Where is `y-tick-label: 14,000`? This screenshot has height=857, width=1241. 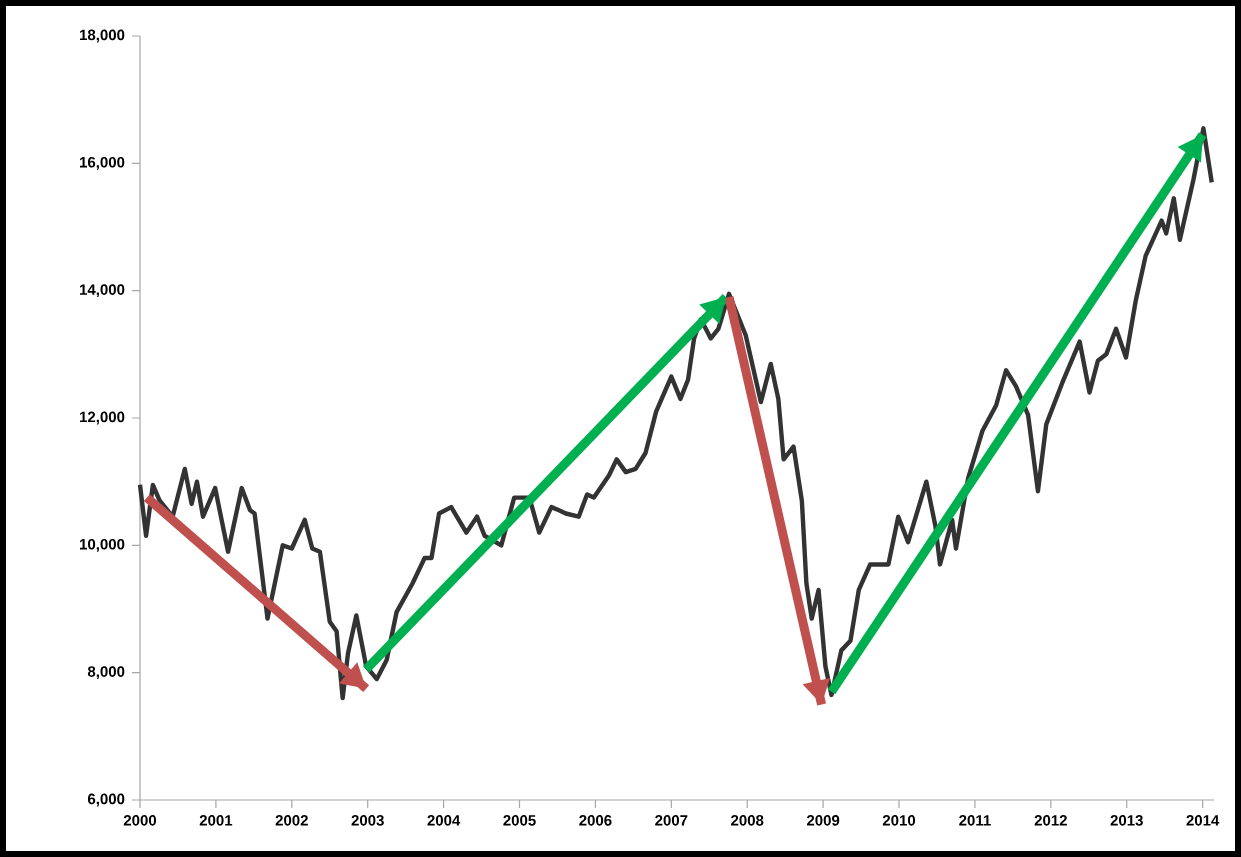
y-tick-label: 14,000 is located at coordinates (102, 291).